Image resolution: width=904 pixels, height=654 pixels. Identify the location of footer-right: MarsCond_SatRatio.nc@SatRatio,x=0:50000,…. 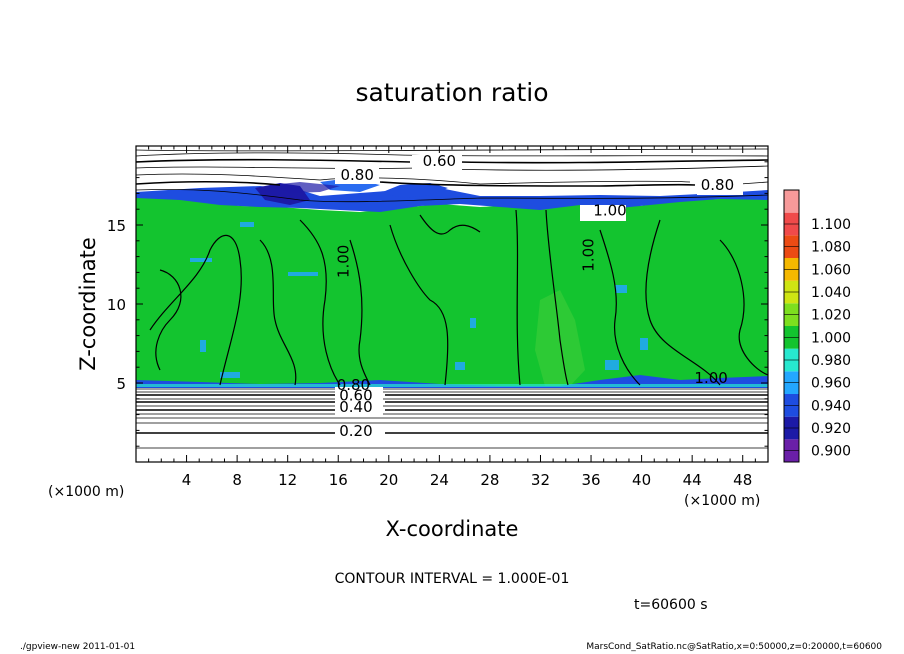
(734, 647).